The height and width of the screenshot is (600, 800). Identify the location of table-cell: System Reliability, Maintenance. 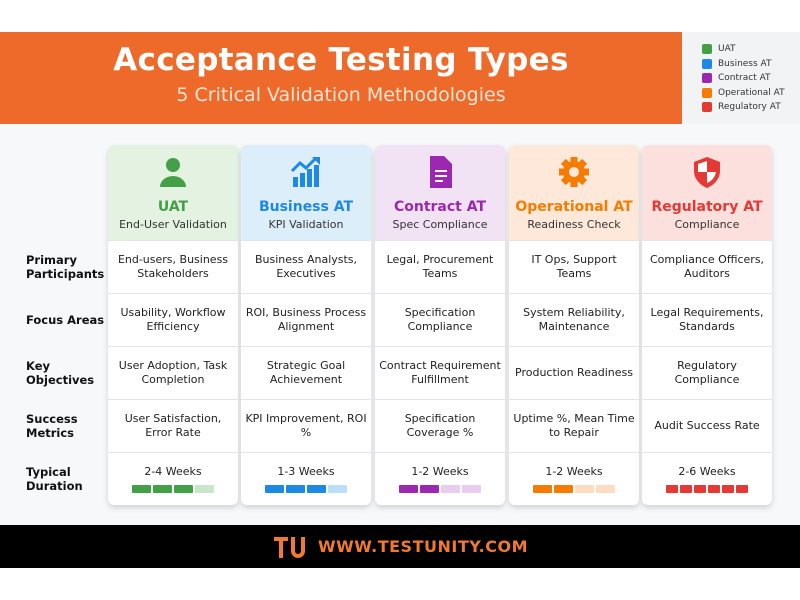
(574, 319).